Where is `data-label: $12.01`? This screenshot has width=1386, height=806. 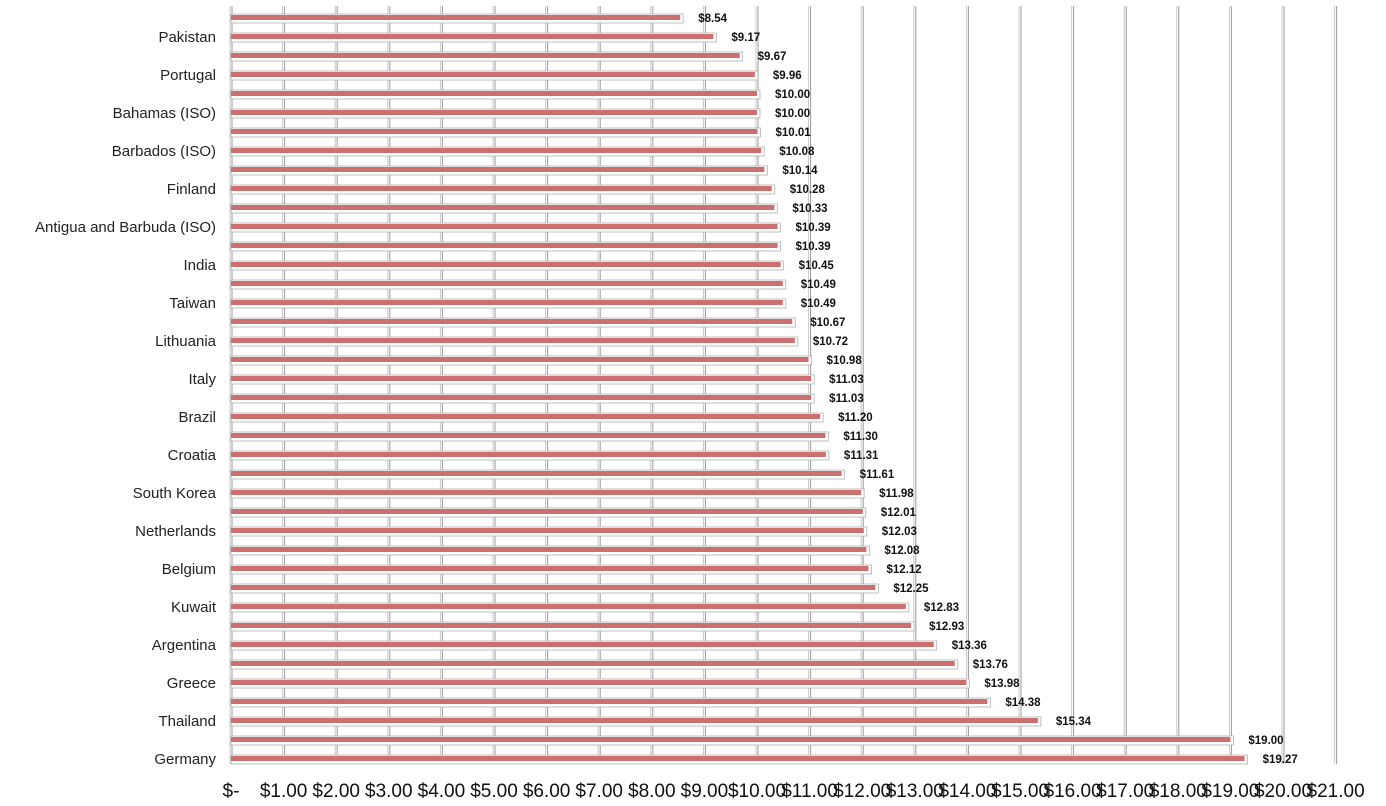 data-label: $12.01 is located at coordinates (899, 513).